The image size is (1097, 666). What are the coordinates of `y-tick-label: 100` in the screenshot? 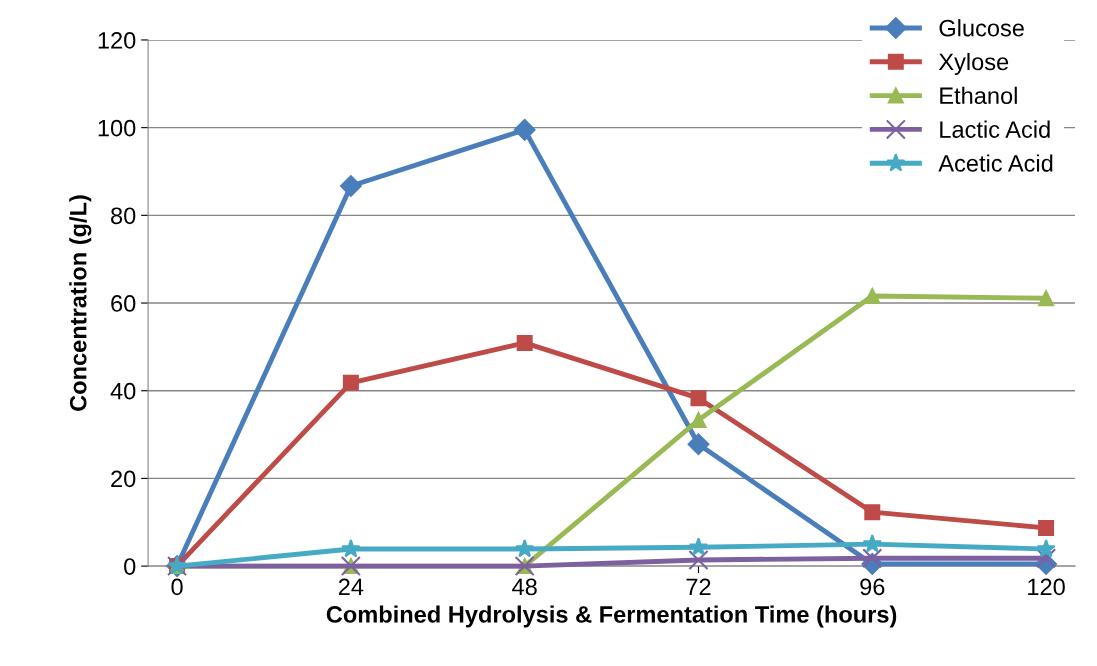 It's located at (117, 128).